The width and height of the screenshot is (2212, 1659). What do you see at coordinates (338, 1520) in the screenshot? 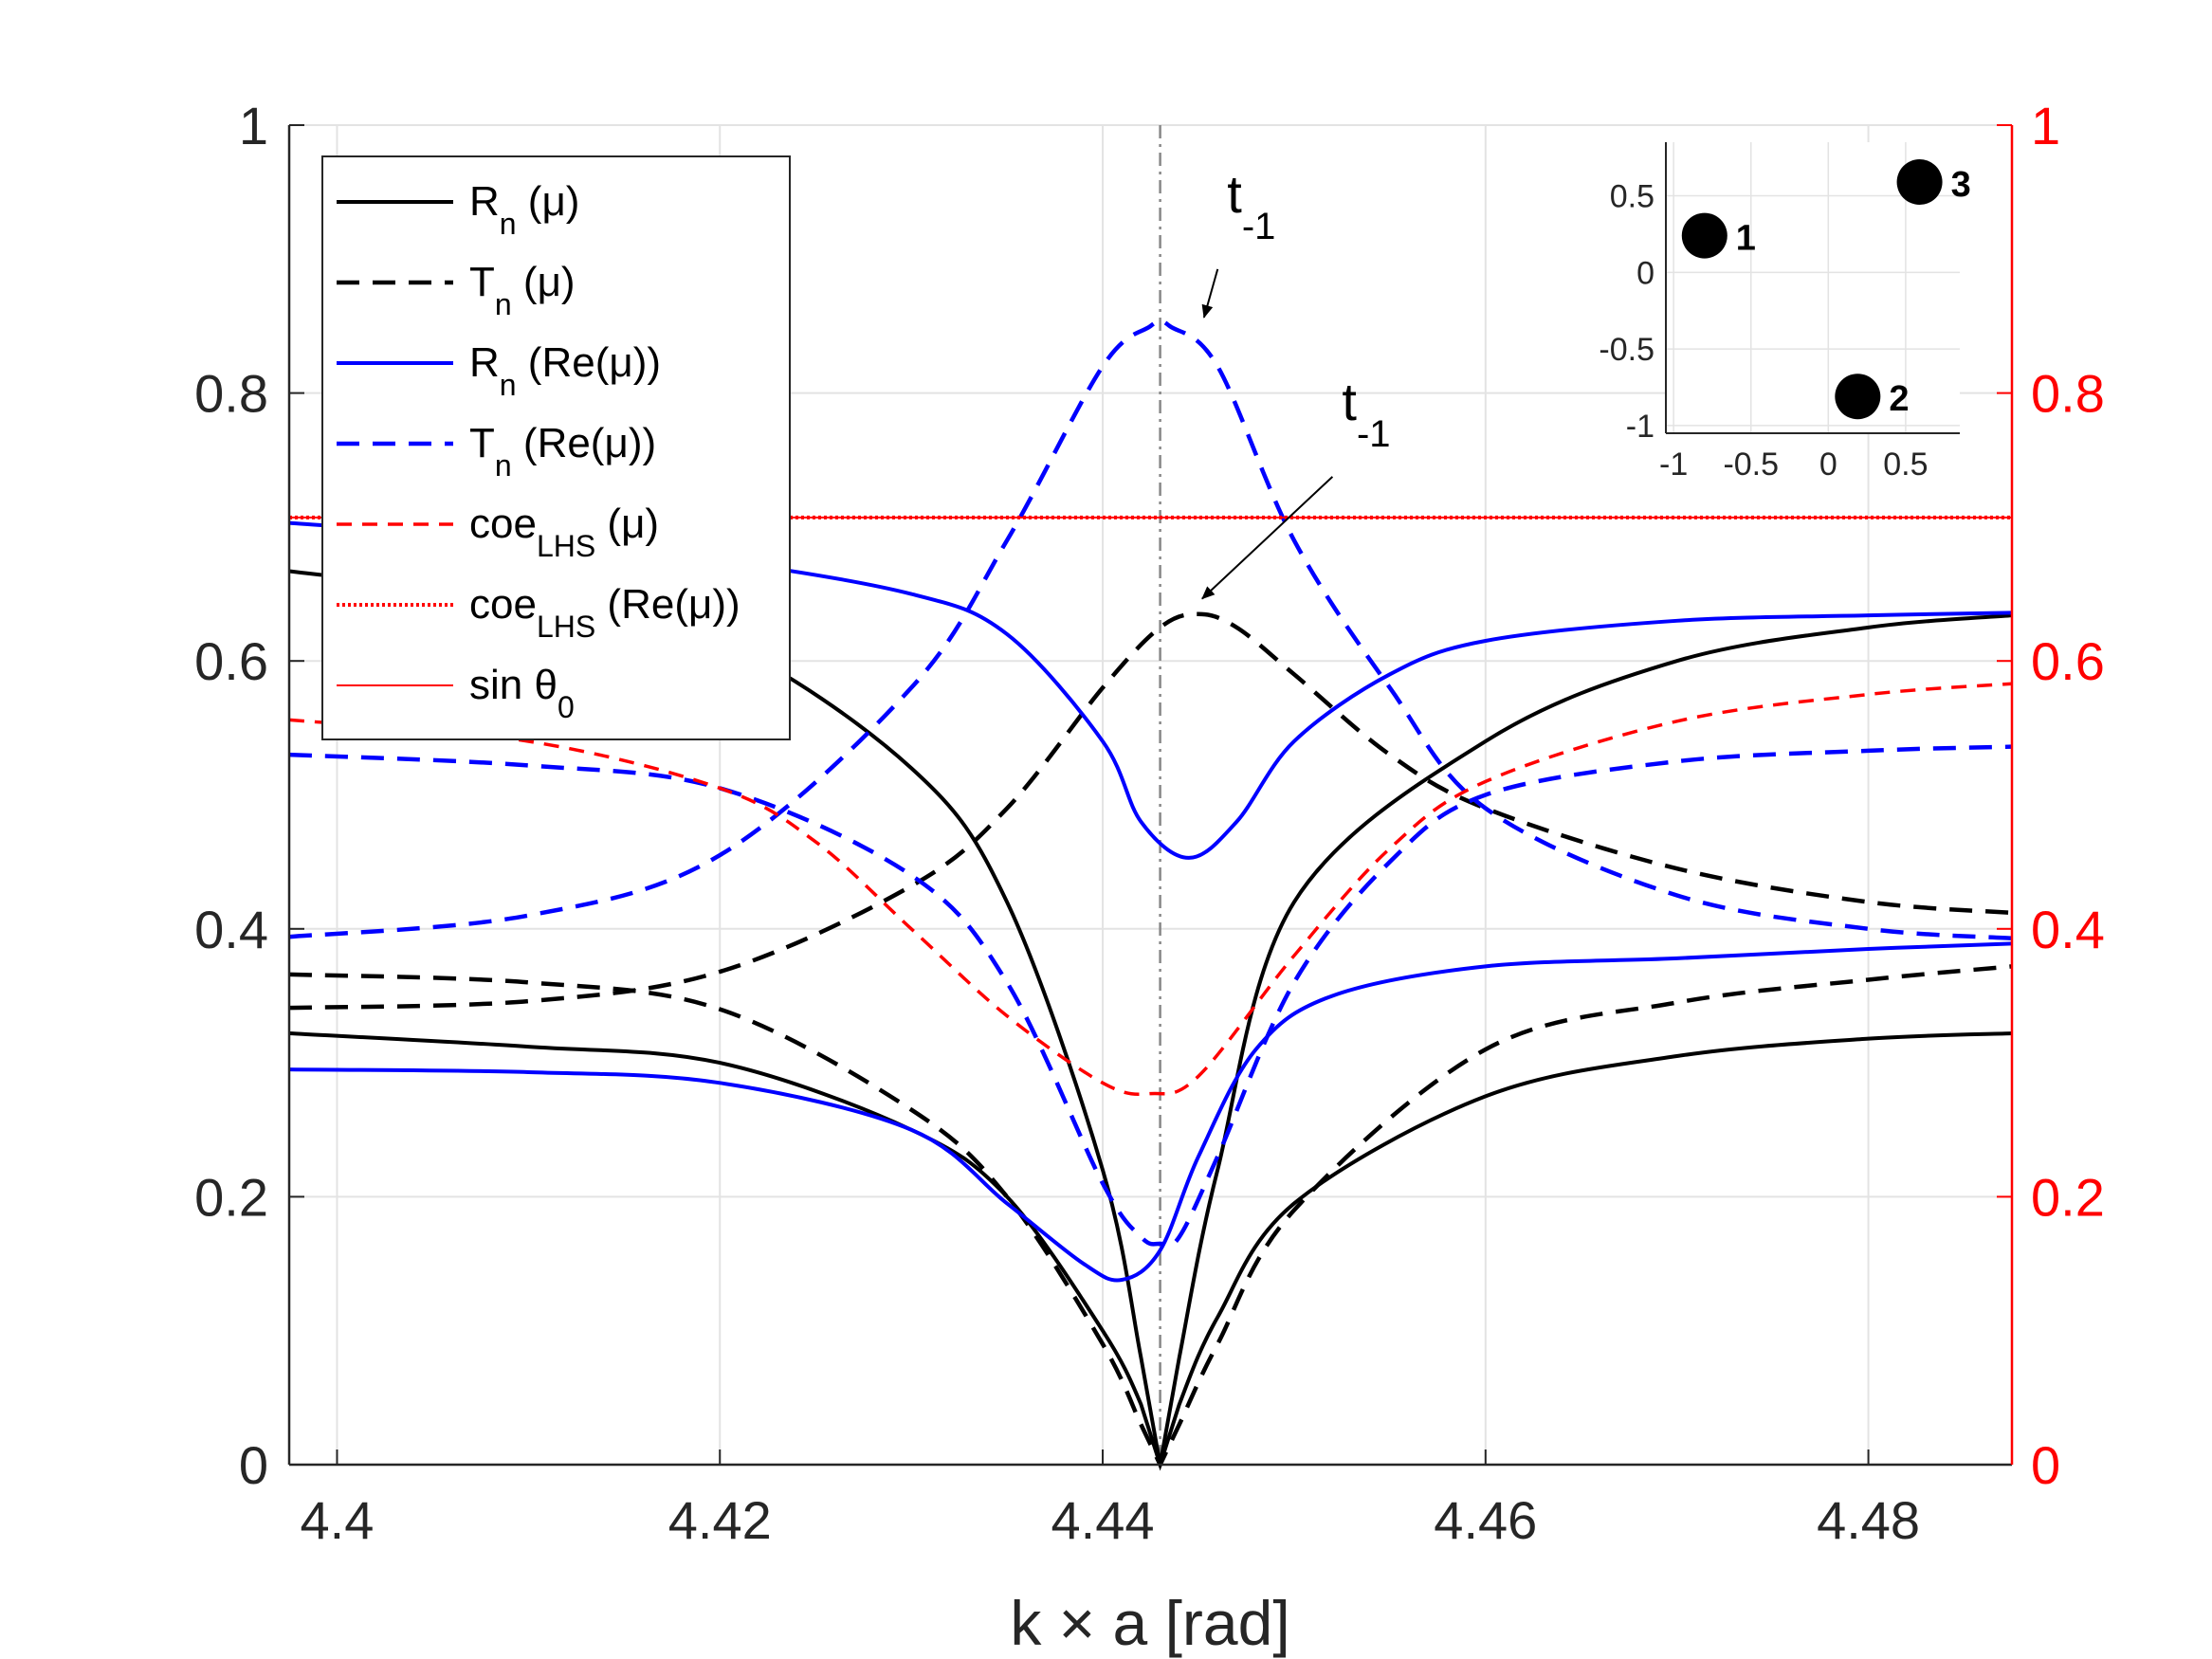
I see `x-tick-label: 4.4` at bounding box center [338, 1520].